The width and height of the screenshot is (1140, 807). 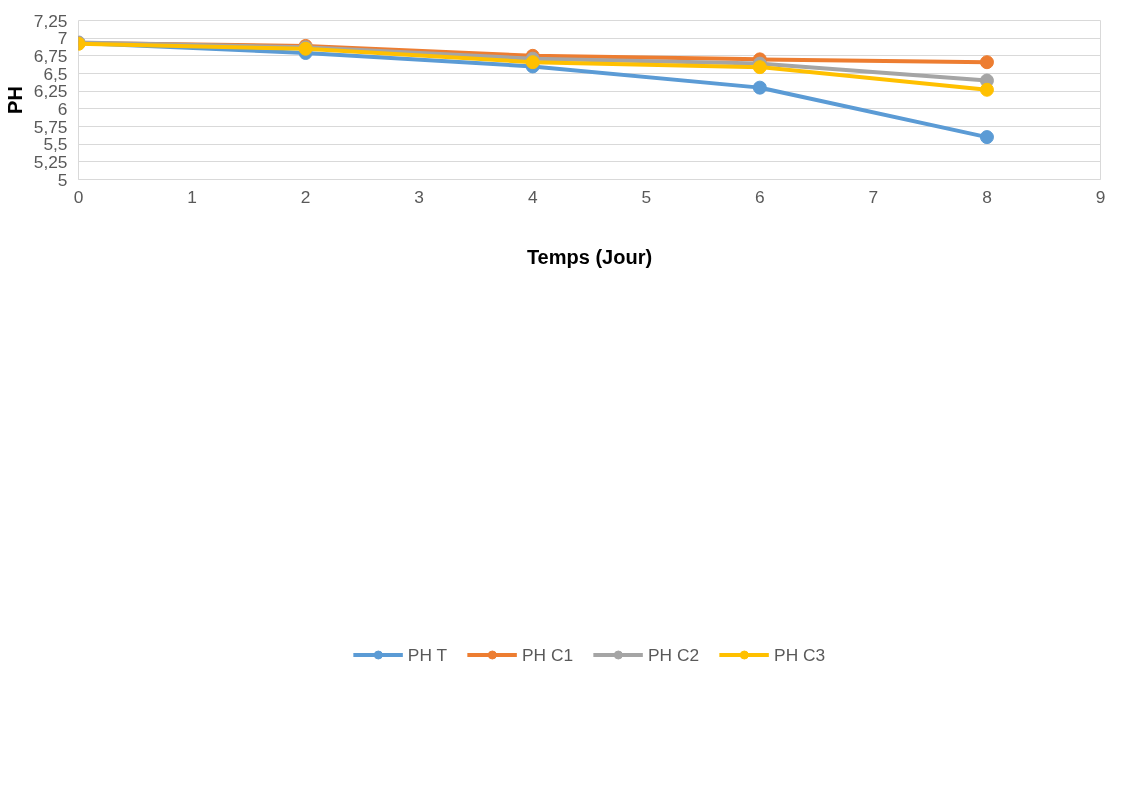 What do you see at coordinates (427, 655) in the screenshot?
I see `legend-label: PH T` at bounding box center [427, 655].